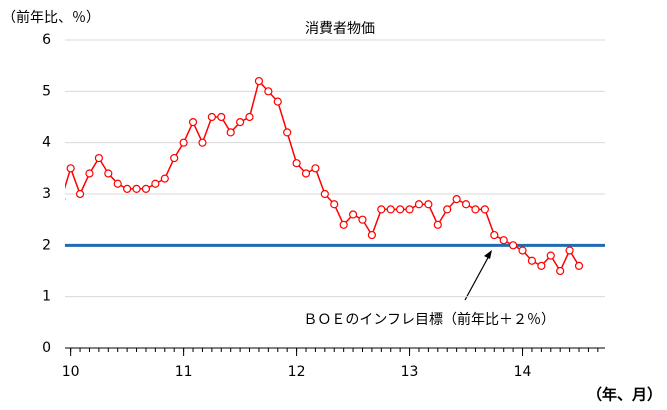 Image resolution: width=667 pixels, height=410 pixels. Describe the element at coordinates (523, 372) in the screenshot. I see `x-tick-label: 14` at that location.